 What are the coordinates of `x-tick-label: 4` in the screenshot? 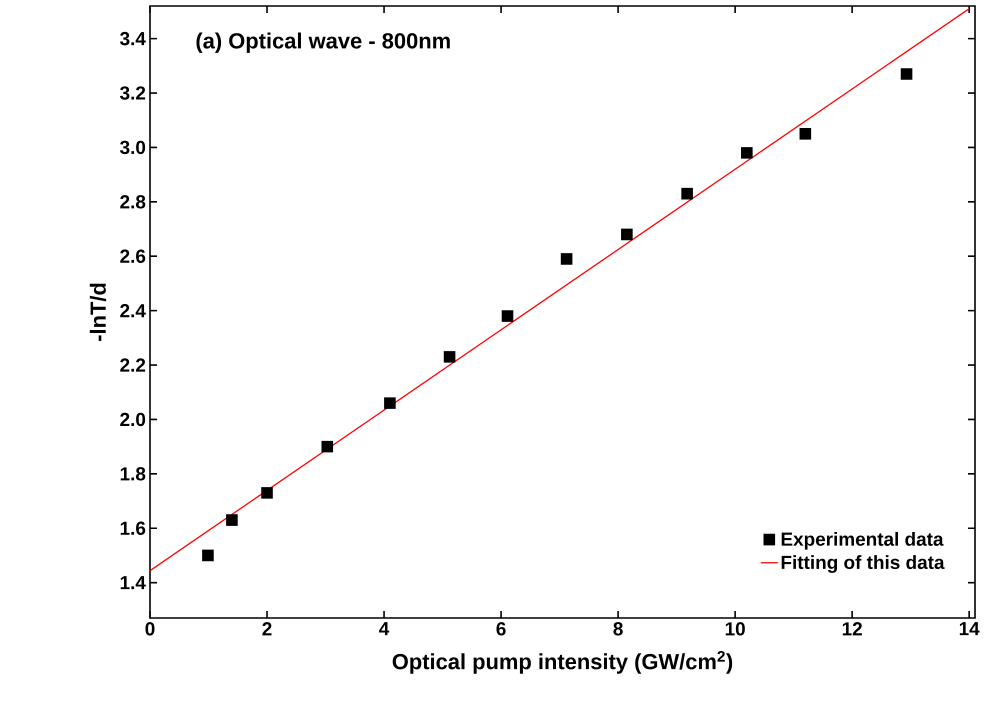 It's located at (384, 629).